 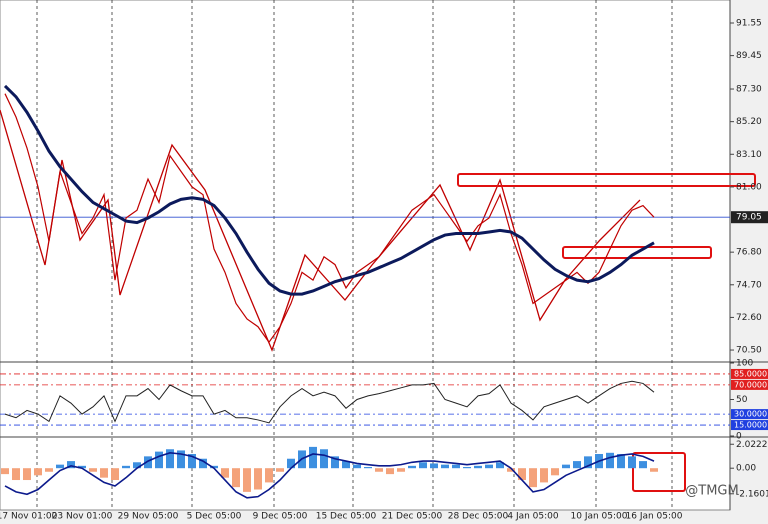 What do you see at coordinates (746, 469) in the screenshot?
I see `y-tick-label: 0.00` at bounding box center [746, 469].